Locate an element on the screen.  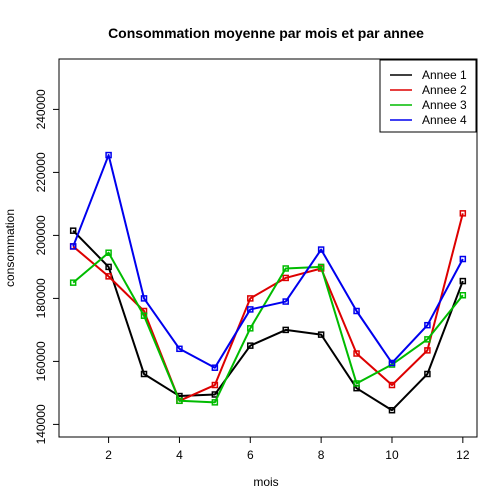
y-tick-label: 240000 is located at coordinates (41, 109).